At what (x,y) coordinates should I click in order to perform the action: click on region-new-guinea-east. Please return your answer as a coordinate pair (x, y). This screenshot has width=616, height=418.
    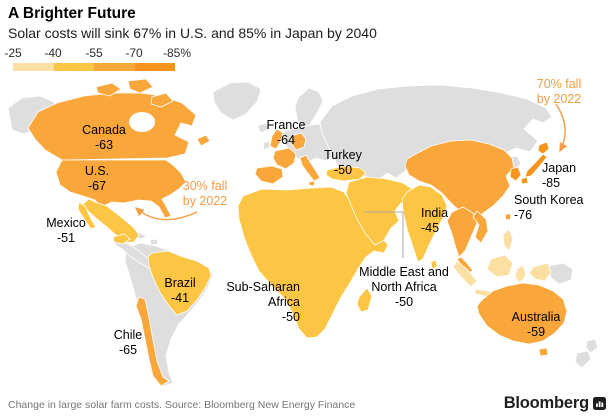
    Looking at the image, I should click on (561, 273).